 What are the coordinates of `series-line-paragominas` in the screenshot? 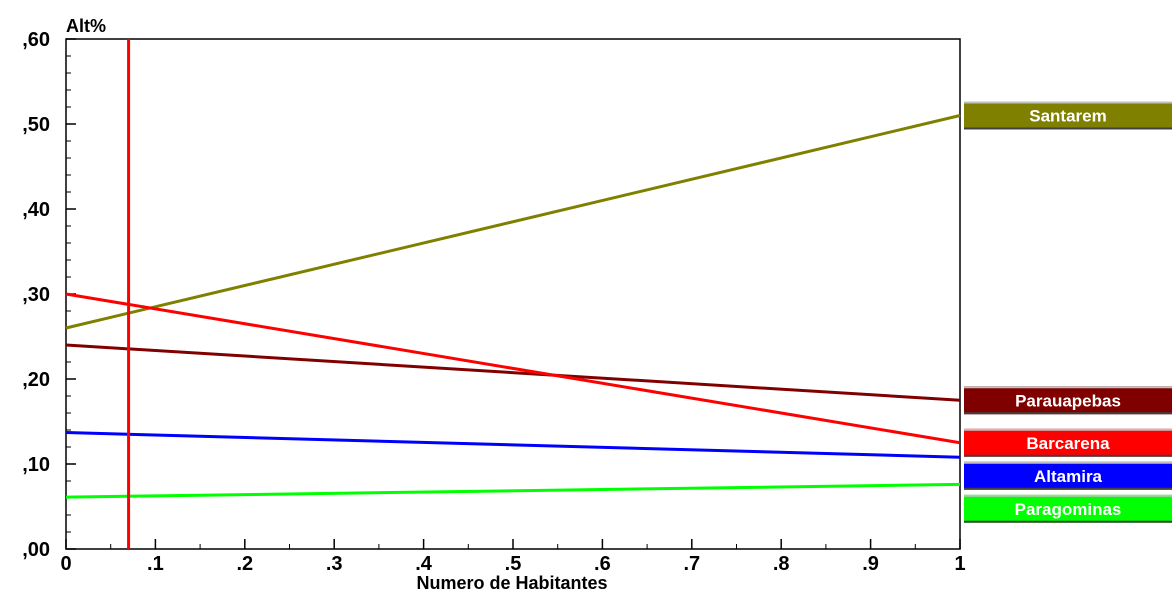 It's located at (513, 490).